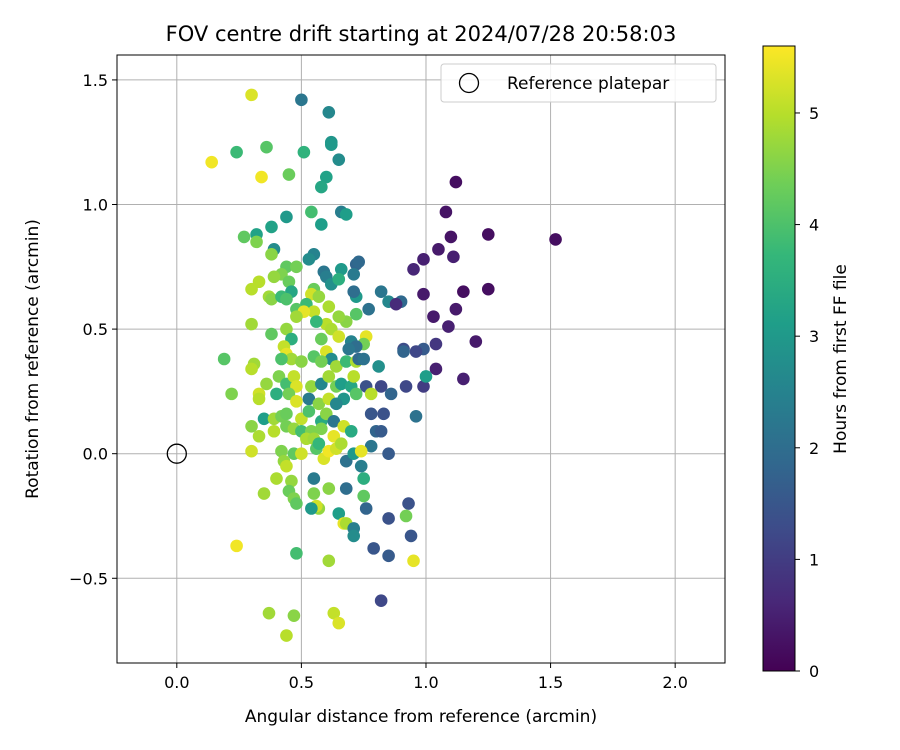 This screenshot has width=900, height=750. I want to click on colorbar-tick-label-0: 0, so click(814, 671).